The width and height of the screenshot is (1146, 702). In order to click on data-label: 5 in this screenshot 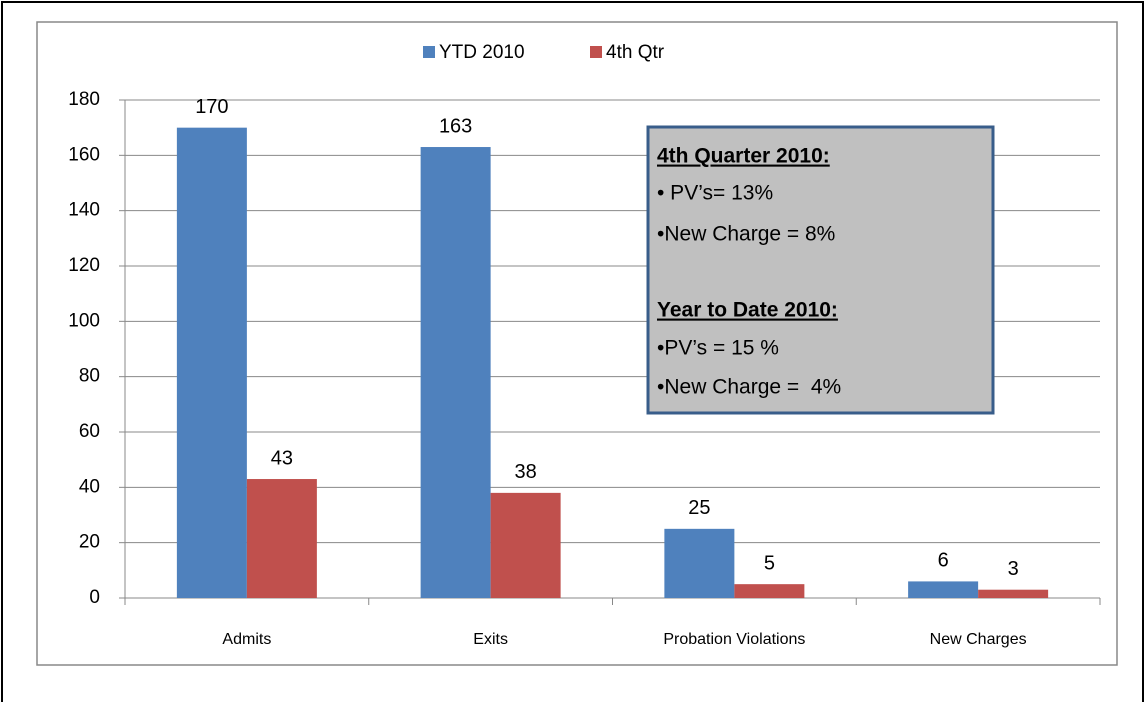, I will do `click(769, 563)`.